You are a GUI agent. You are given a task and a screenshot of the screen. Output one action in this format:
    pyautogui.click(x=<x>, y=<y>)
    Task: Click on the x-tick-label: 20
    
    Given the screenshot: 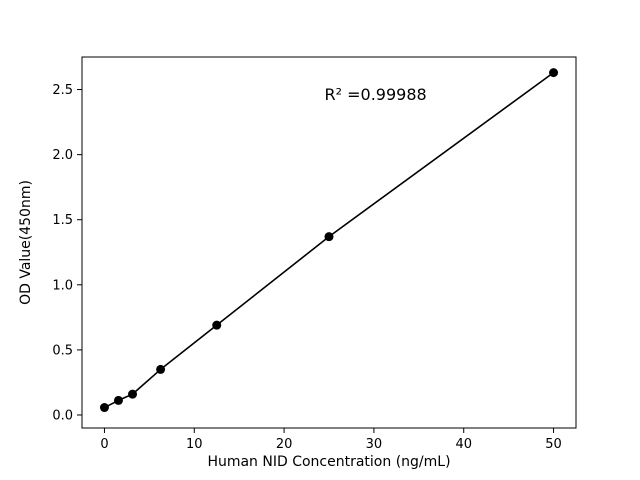 What is the action you would take?
    pyautogui.click(x=284, y=444)
    